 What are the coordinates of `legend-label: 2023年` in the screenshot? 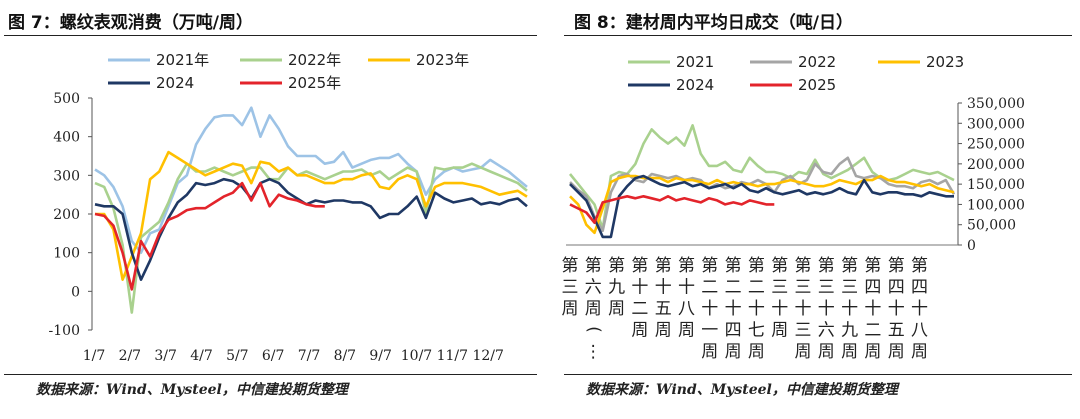 It's located at (442, 60).